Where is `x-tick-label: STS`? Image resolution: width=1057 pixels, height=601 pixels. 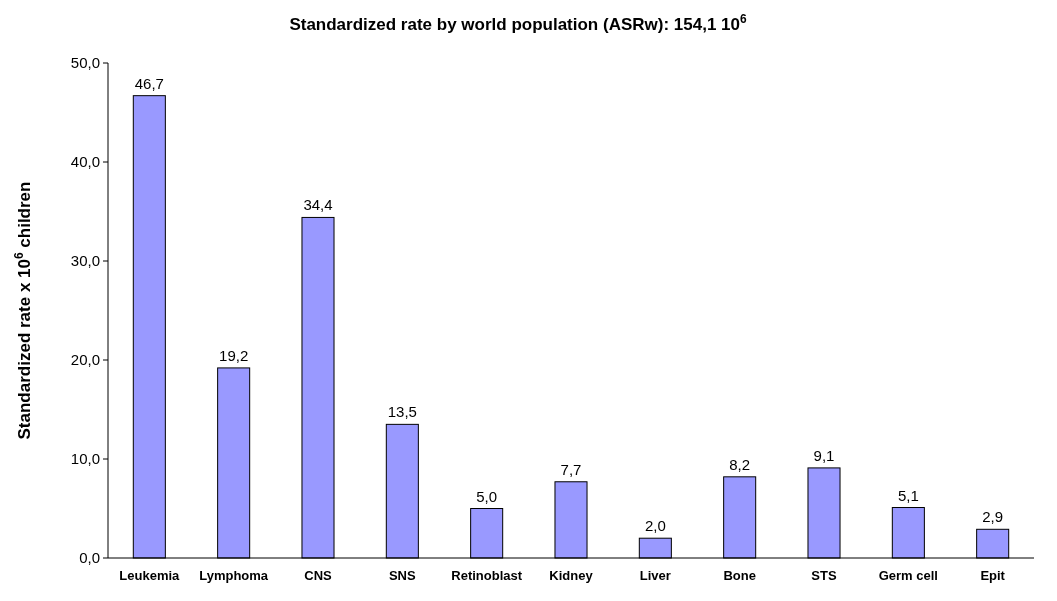 x-tick-label: STS is located at coordinates (824, 575).